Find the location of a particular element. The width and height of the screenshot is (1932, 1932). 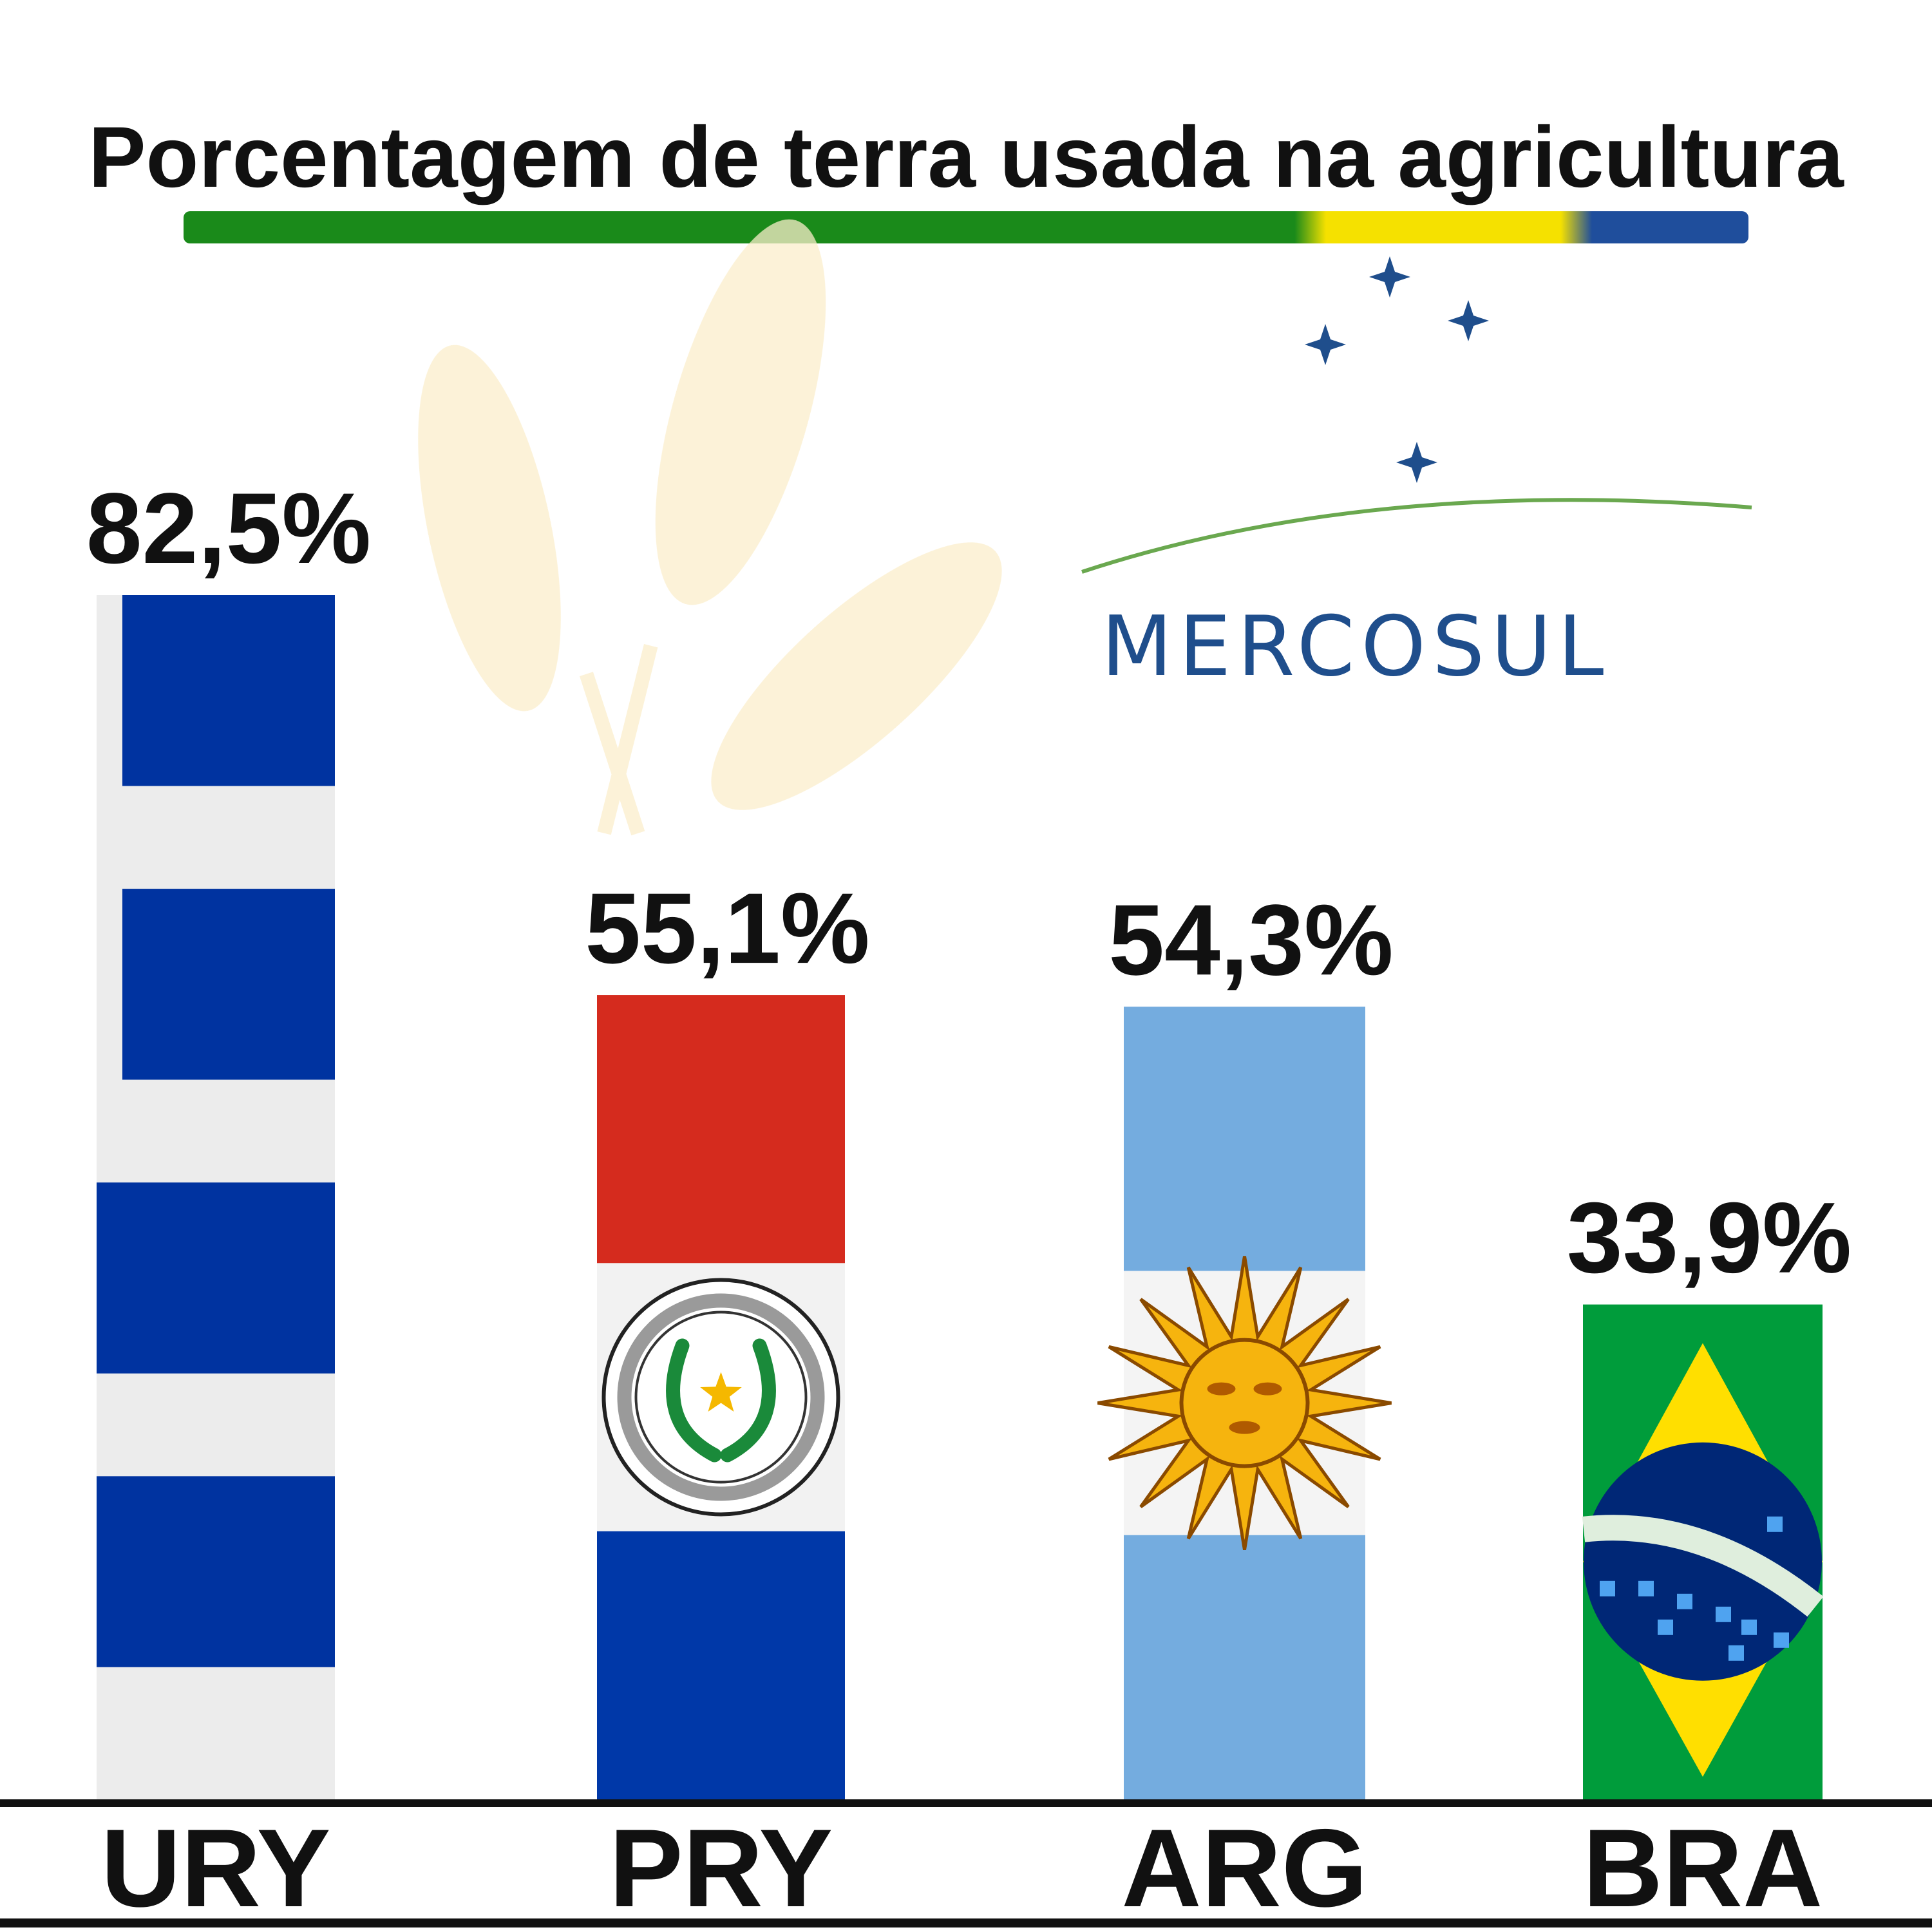

brazil-blue-globe is located at coordinates (1703, 1562).